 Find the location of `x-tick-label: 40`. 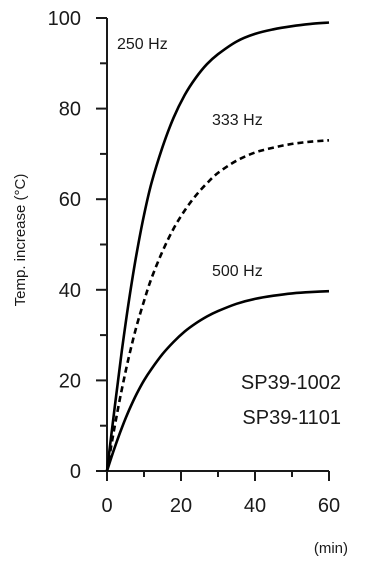

x-tick-label: 40 is located at coordinates (255, 506).